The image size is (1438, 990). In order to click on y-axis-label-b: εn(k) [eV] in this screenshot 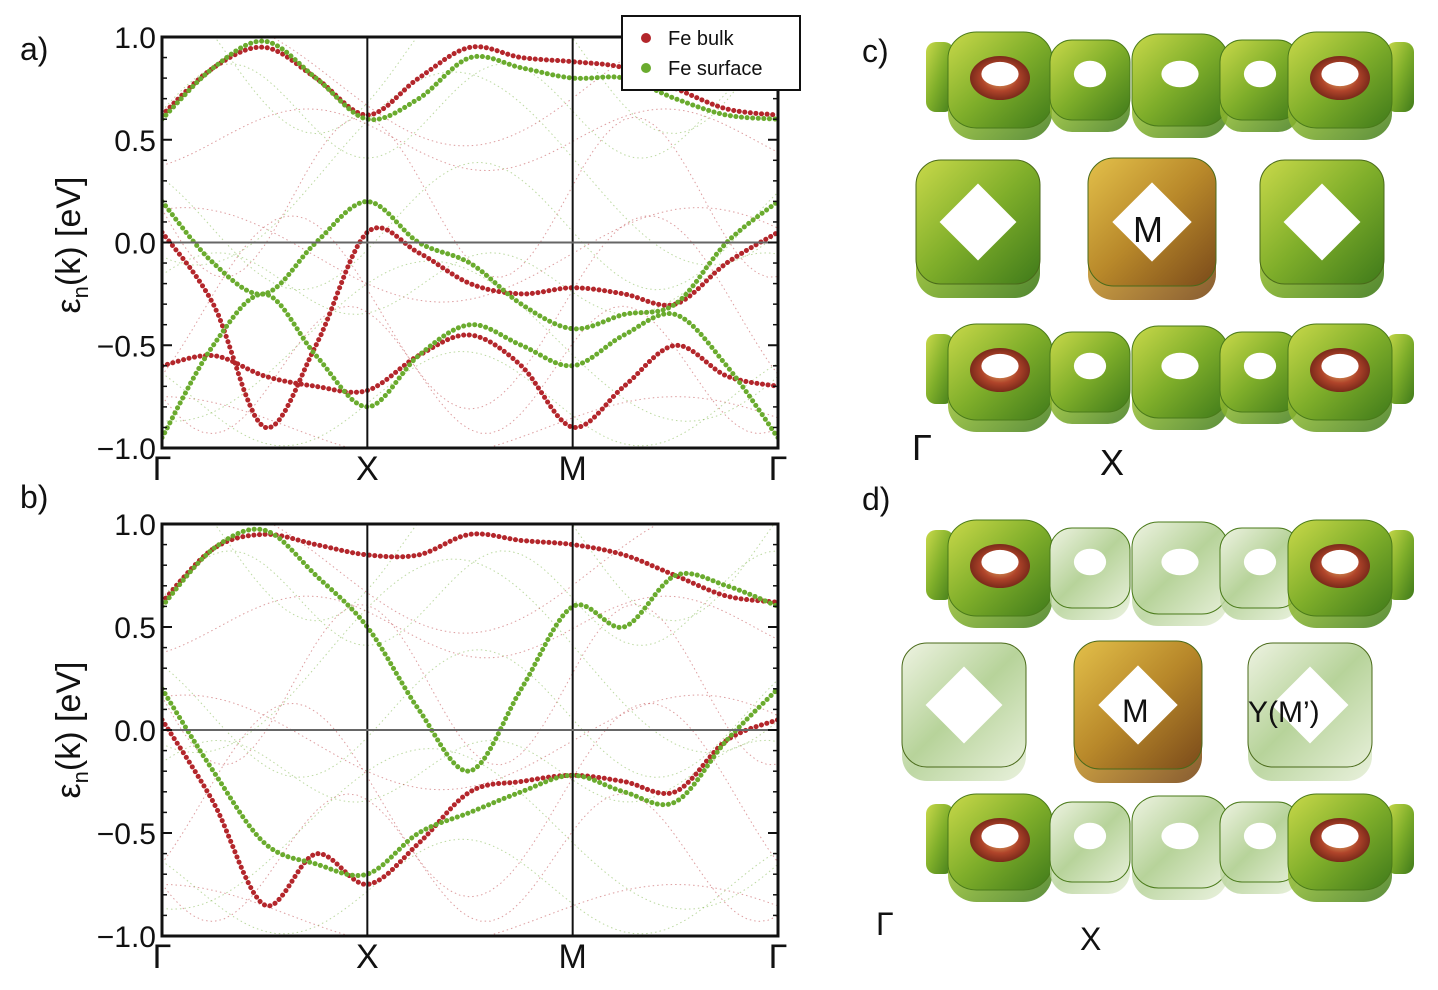, I will do `click(71, 730)`.